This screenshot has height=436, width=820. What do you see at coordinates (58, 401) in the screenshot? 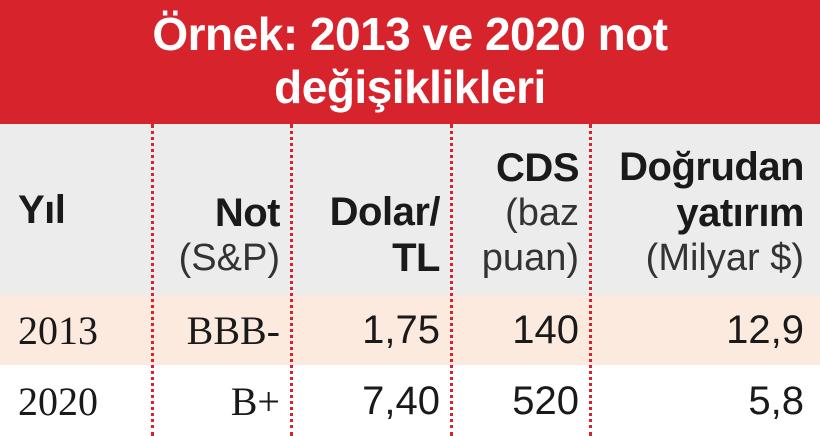
I see `cell-year: 2020` at bounding box center [58, 401].